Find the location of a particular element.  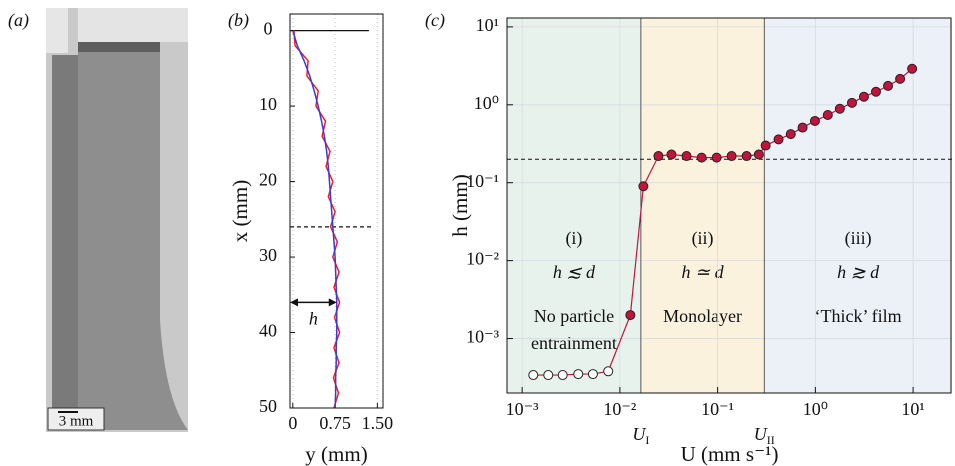

y-tick-label: 10⁰ is located at coordinates (486, 103).